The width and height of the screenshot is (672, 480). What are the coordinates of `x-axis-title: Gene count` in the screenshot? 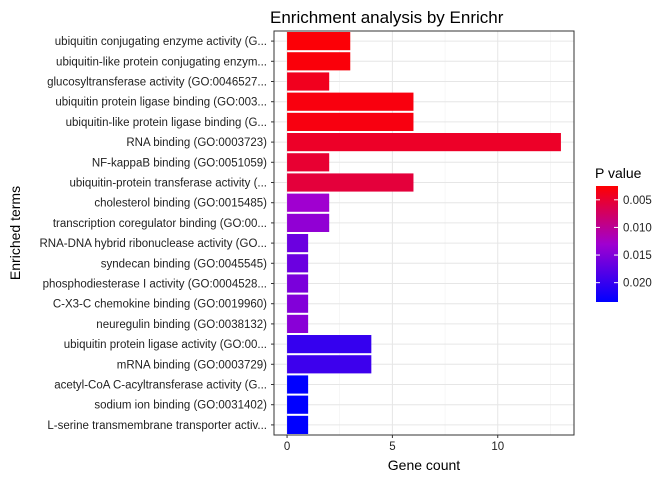 It's located at (424, 465).